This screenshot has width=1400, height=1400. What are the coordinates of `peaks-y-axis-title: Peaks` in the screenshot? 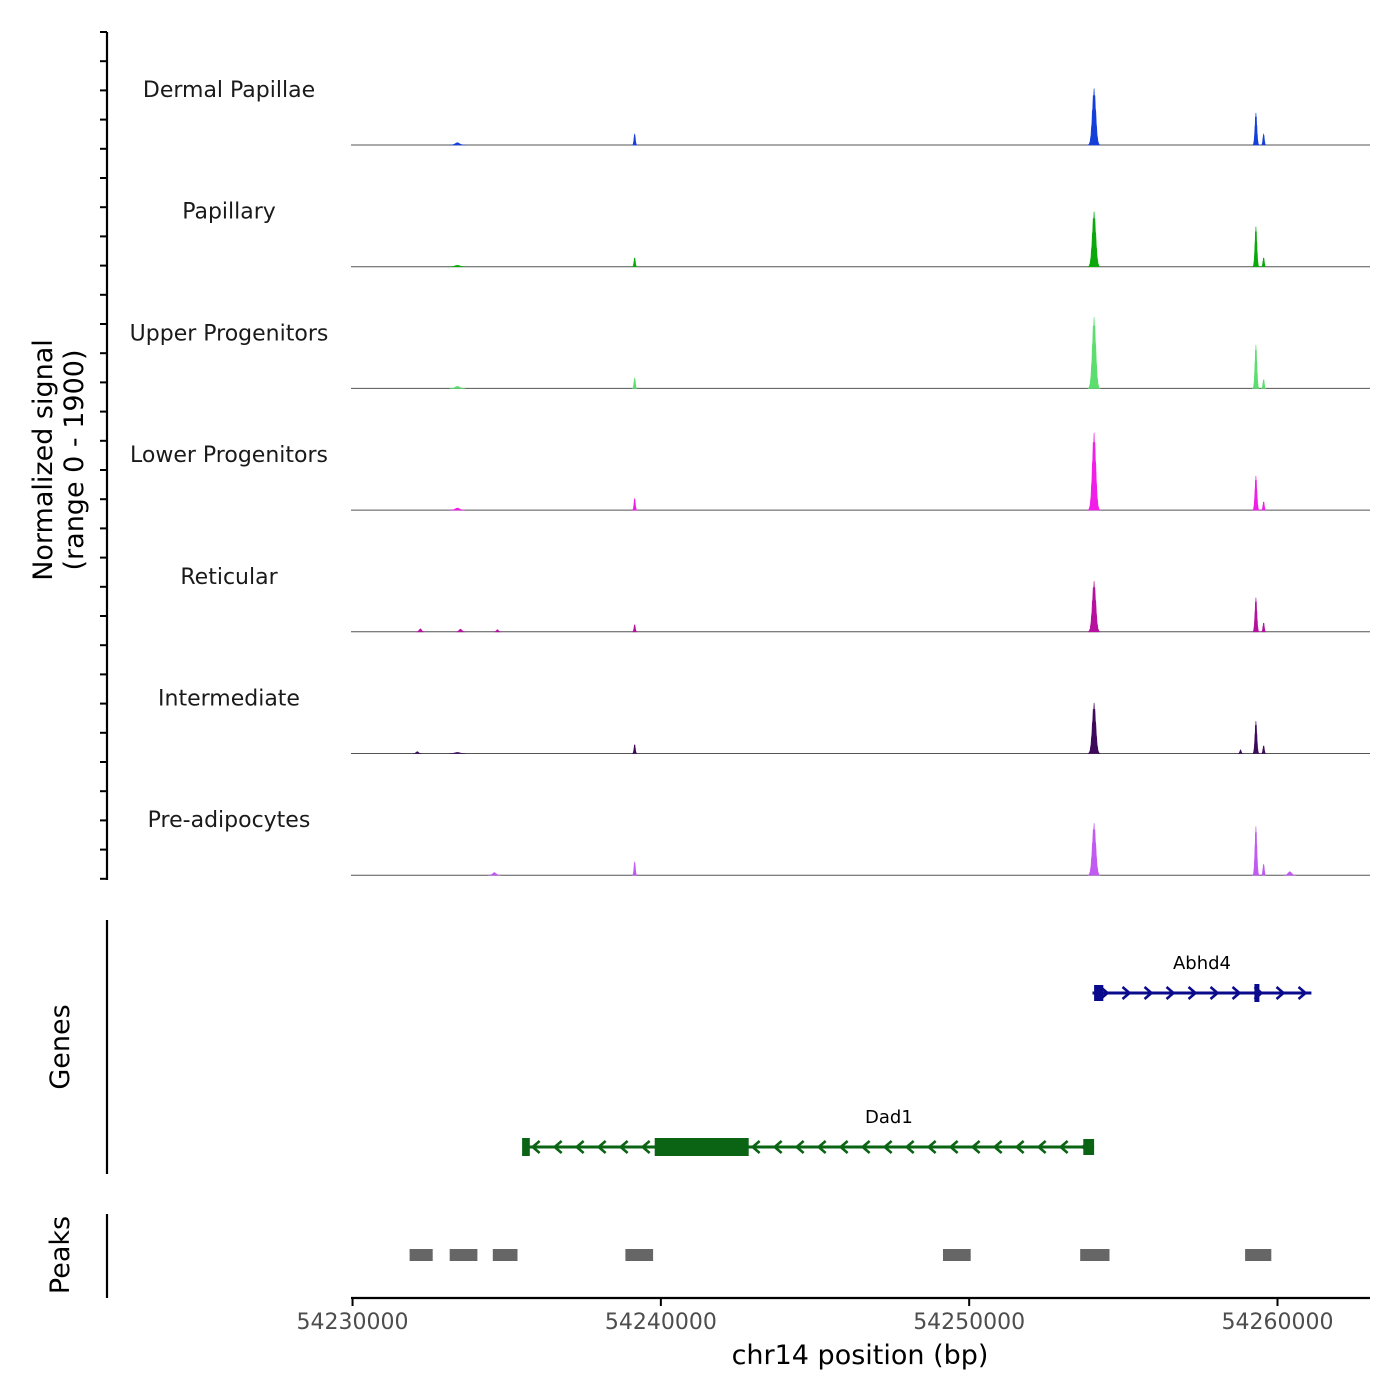 It's located at (60, 1255).